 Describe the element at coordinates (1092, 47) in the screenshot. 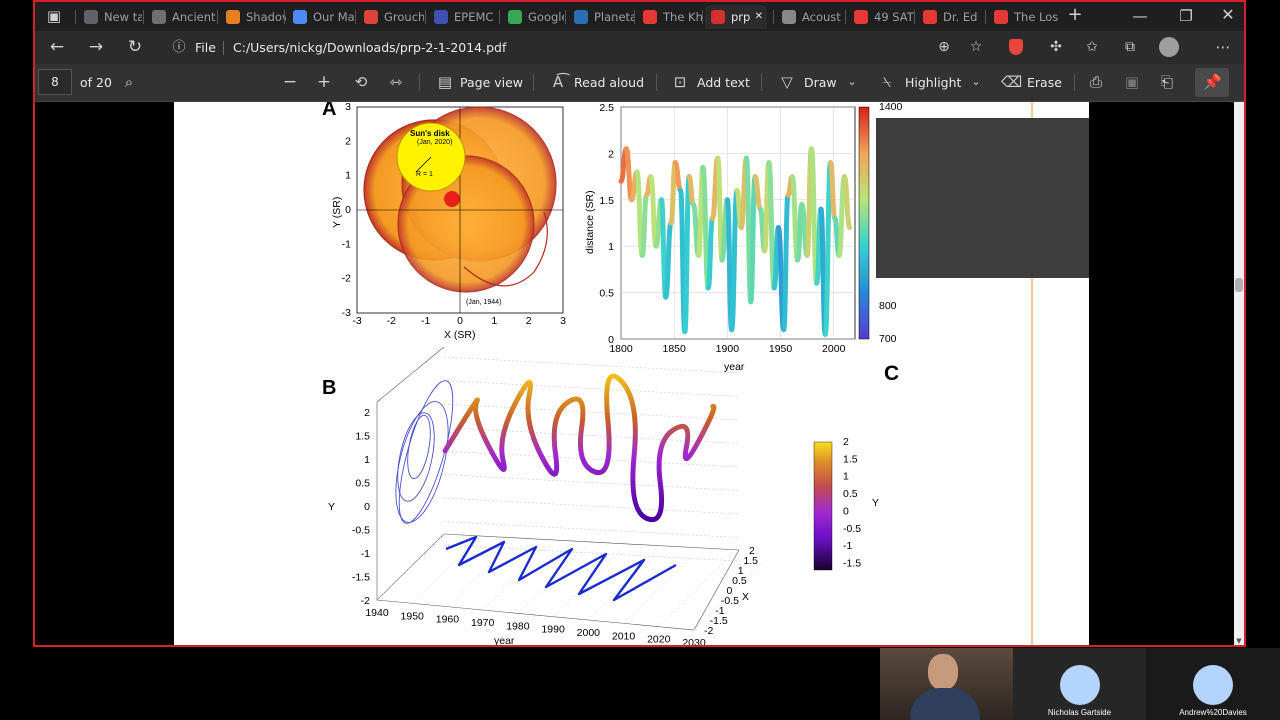

I see `favorites-icon: ✩` at that location.